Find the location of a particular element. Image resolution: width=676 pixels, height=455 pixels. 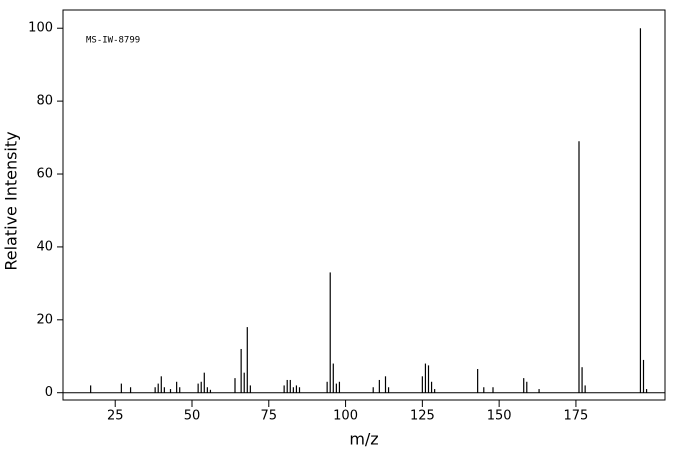

y-tick-label: 40 is located at coordinates (44, 246).